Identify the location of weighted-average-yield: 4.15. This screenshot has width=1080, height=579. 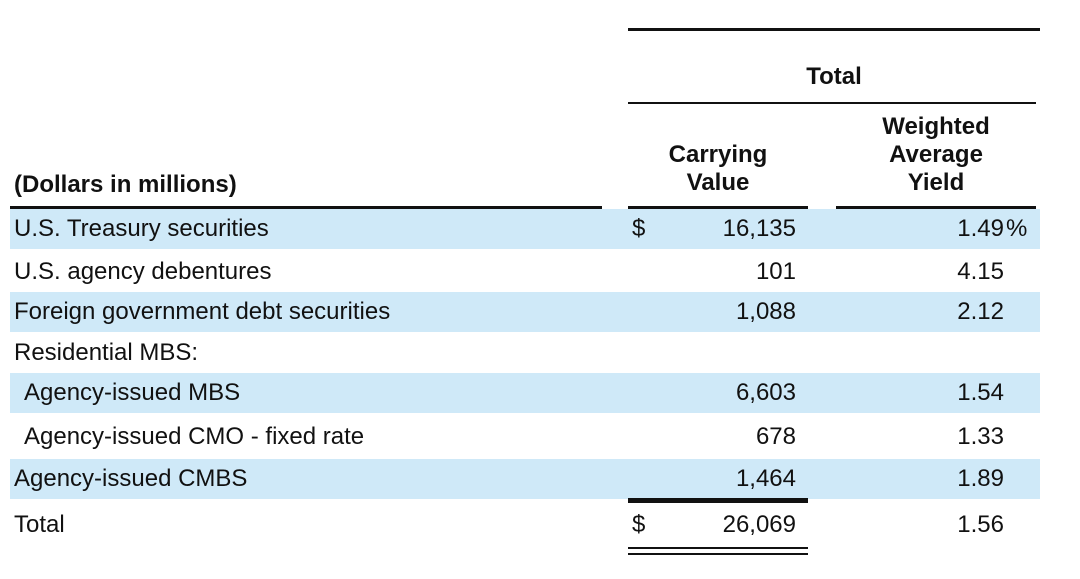
(980, 271).